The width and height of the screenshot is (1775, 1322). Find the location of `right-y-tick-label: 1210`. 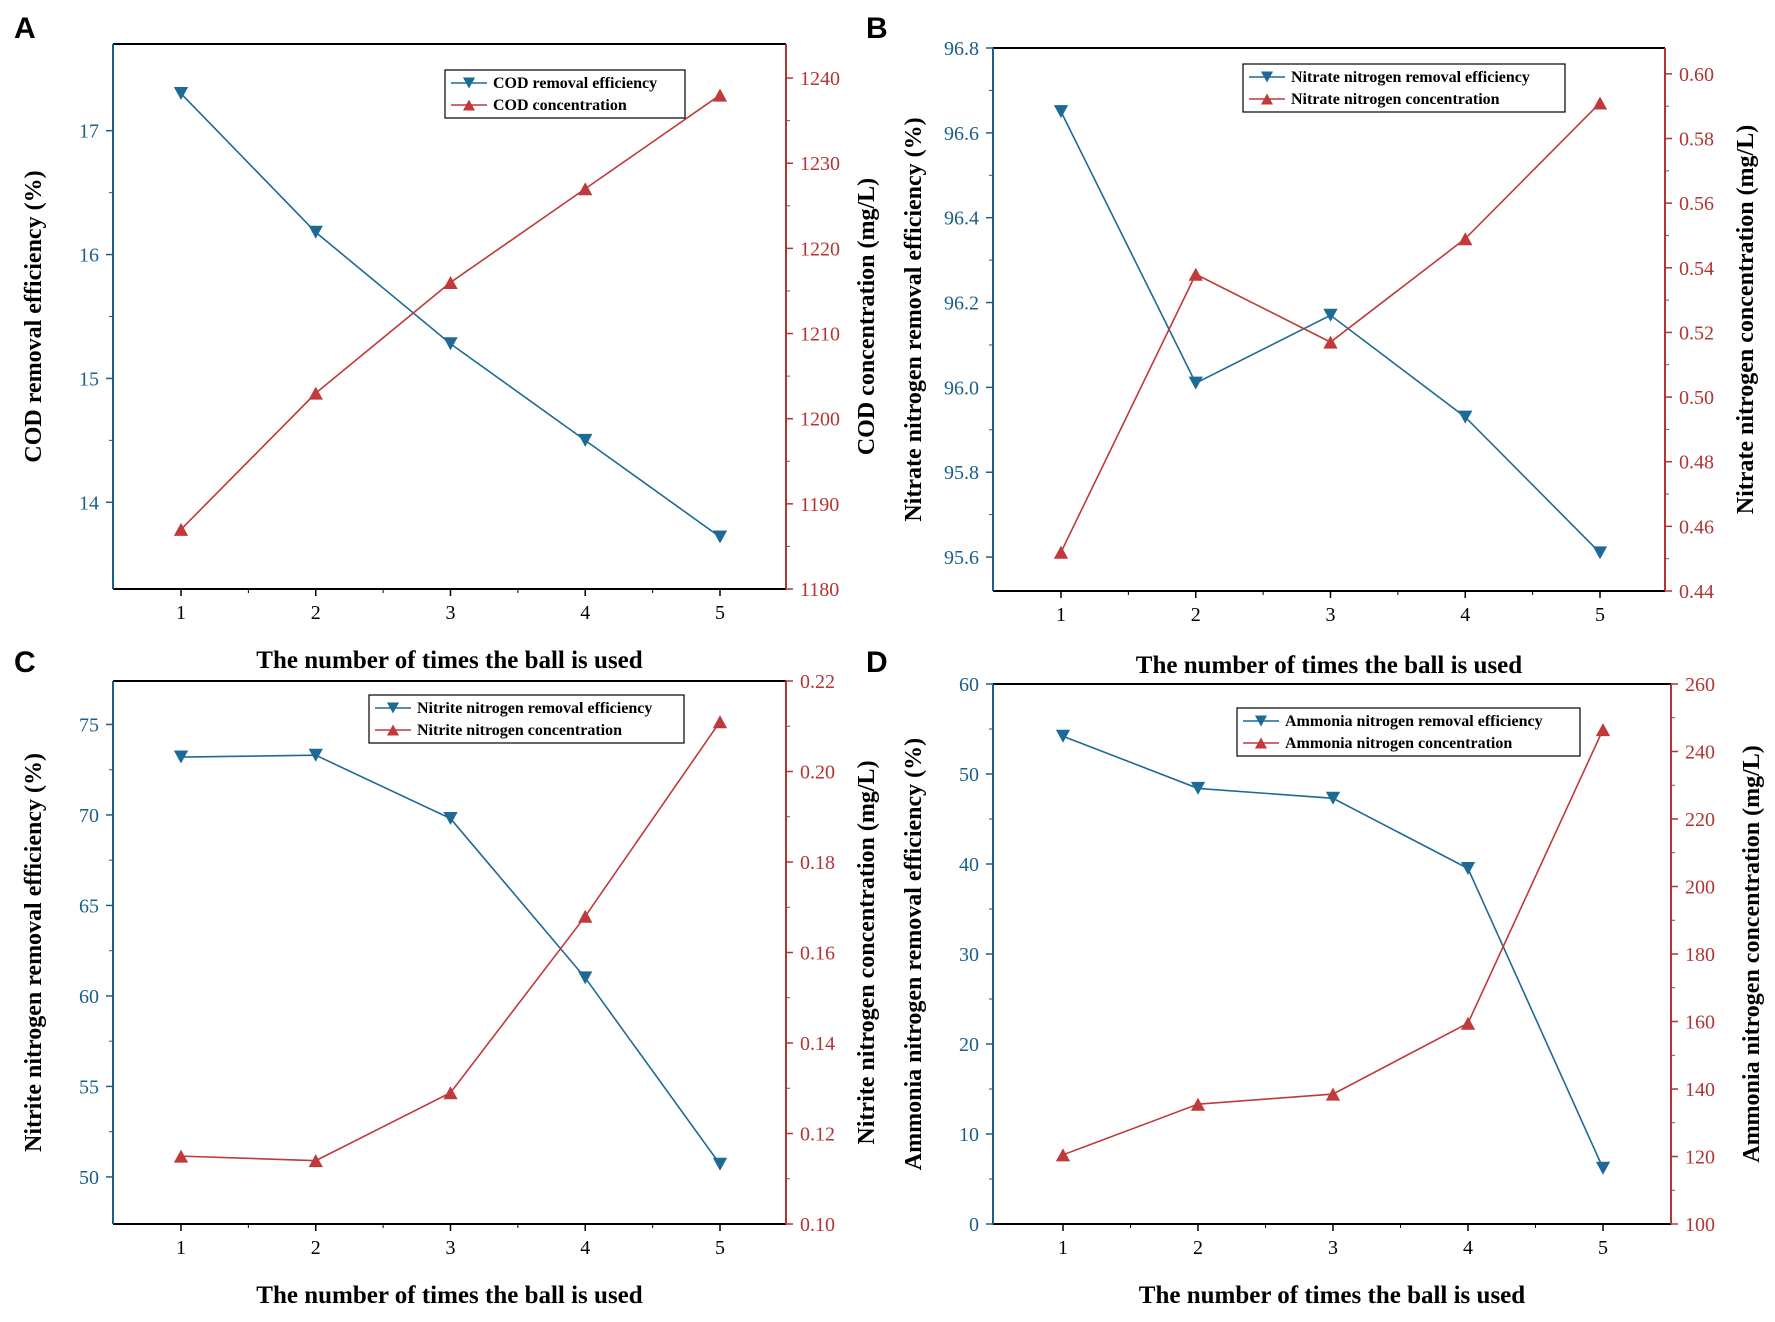

right-y-tick-label: 1210 is located at coordinates (820, 335).